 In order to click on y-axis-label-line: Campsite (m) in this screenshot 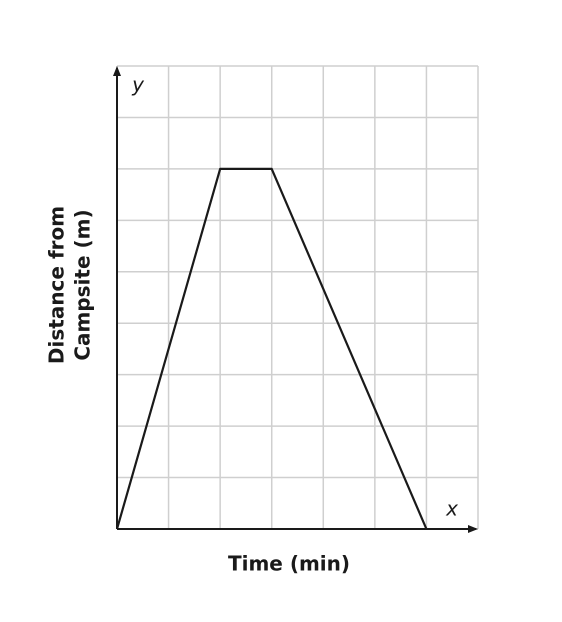, I will do `click(83, 284)`.